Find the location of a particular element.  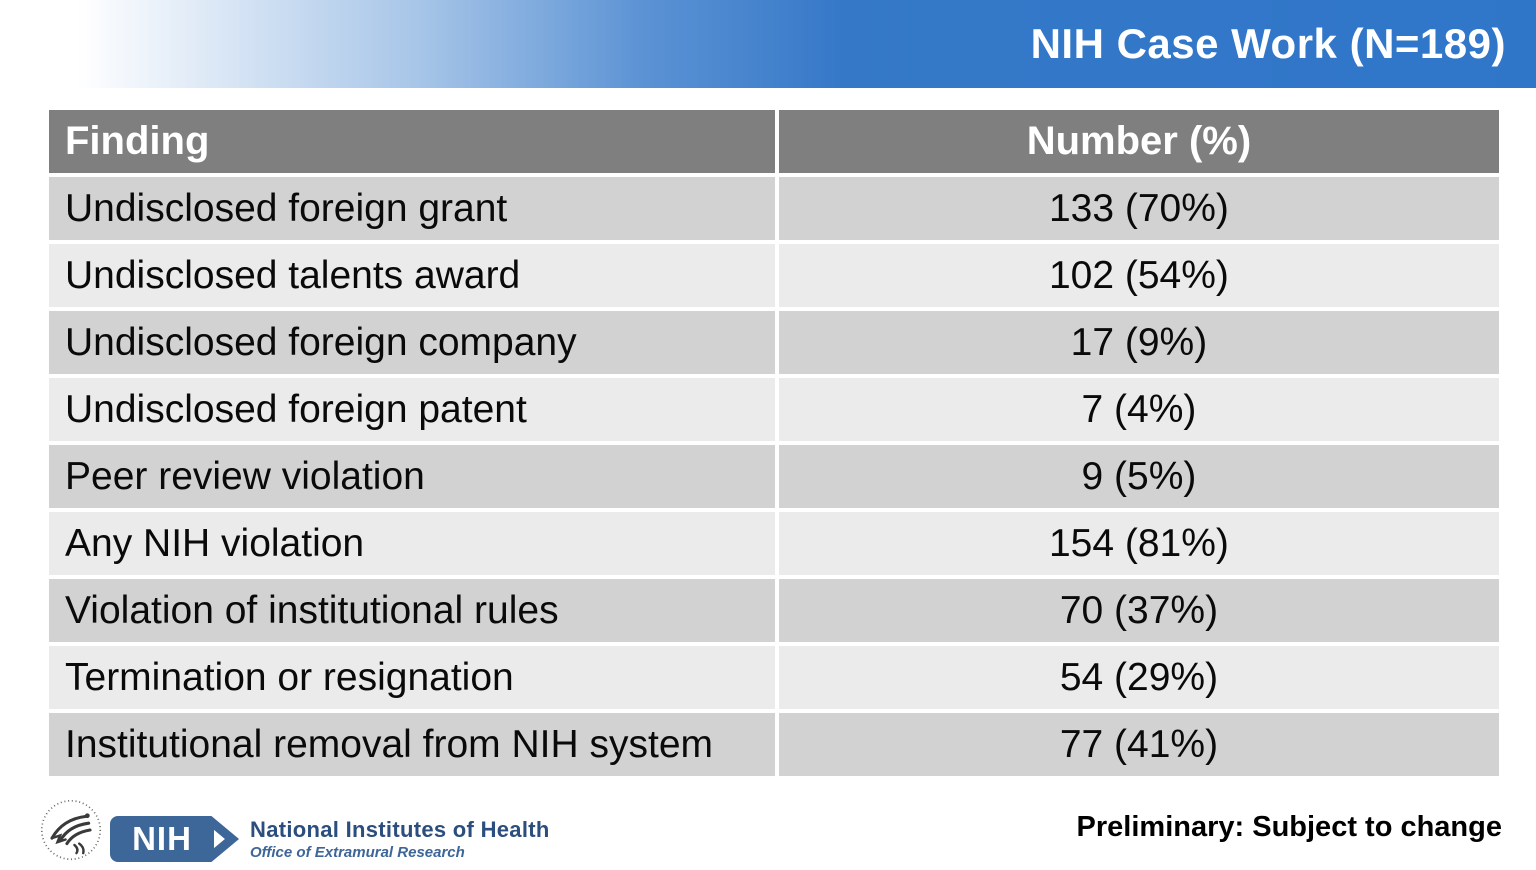

table-row: Undisclosed foreign grant 133 (70%) is located at coordinates (774, 208).